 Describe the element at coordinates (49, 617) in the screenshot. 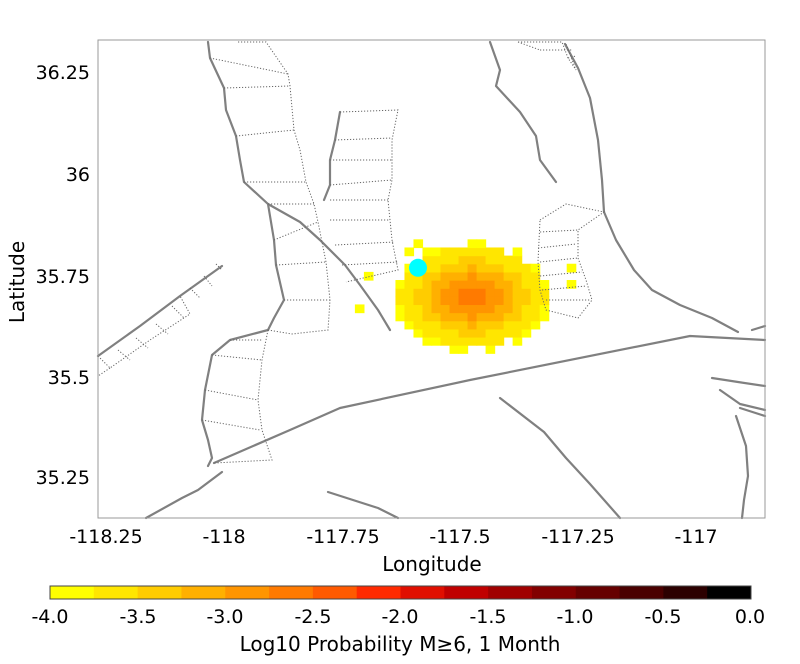

I see `colorbar-tick-label: -4.0` at that location.